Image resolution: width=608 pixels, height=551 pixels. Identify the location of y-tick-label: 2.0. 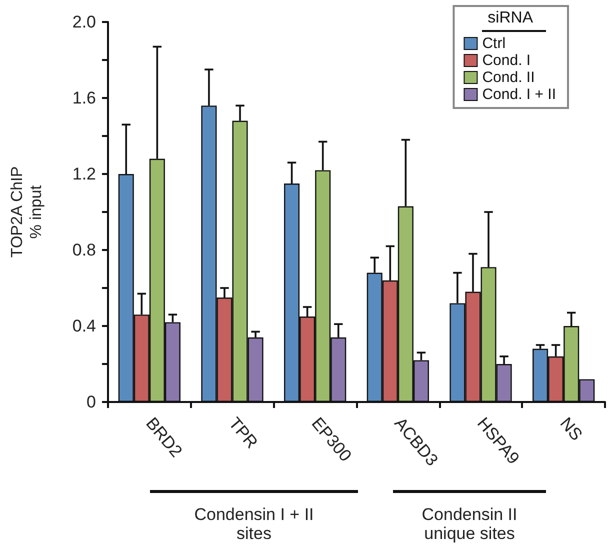
(84, 22).